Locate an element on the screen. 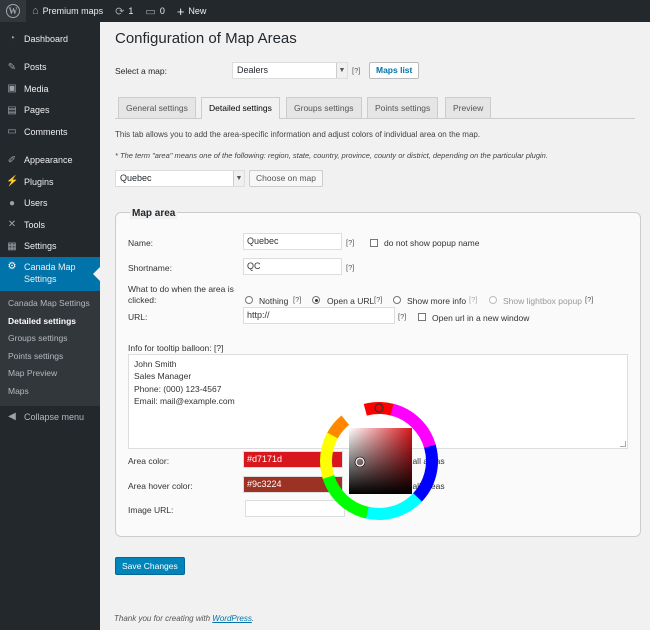 This screenshot has width=650, height=630. page-title: Configuration of Map Areas is located at coordinates (206, 38).